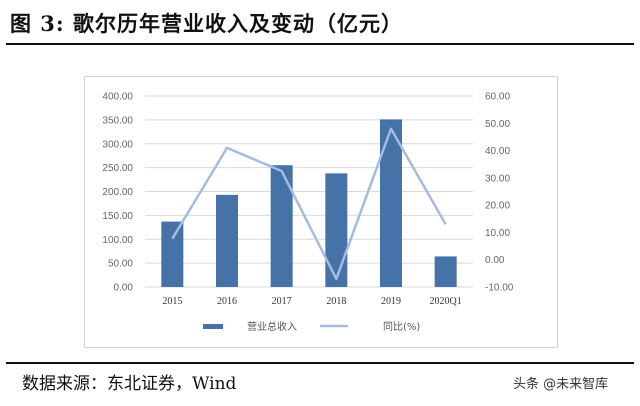 The width and height of the screenshot is (640, 406). Describe the element at coordinates (272, 326) in the screenshot. I see `legend-bar-label: 营业总收入` at that location.